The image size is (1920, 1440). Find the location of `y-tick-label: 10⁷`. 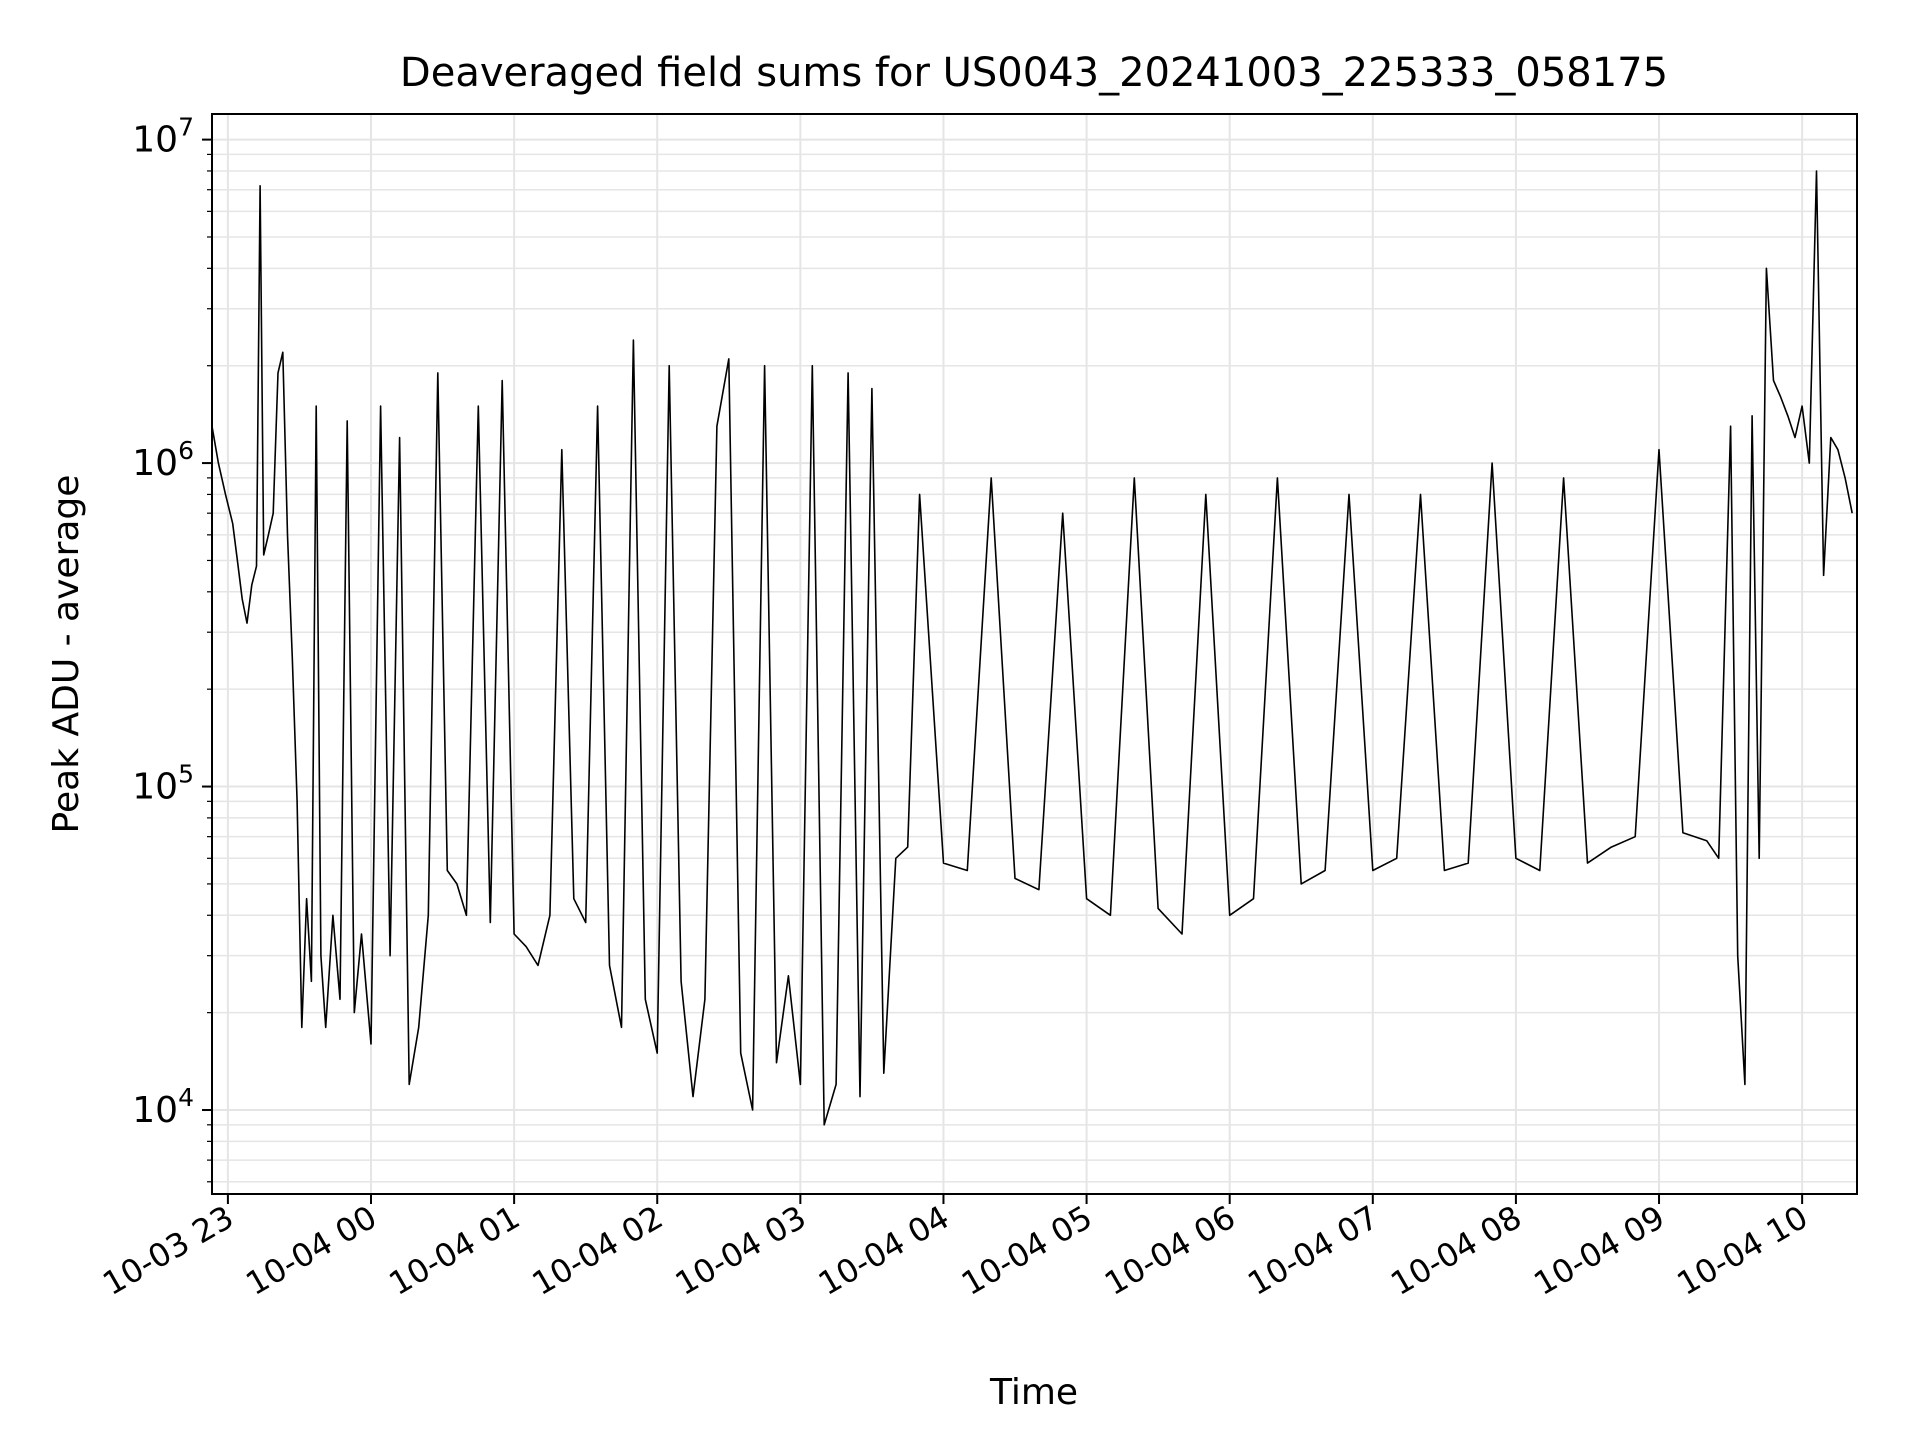

y-tick-label: 10⁷ is located at coordinates (163, 137).